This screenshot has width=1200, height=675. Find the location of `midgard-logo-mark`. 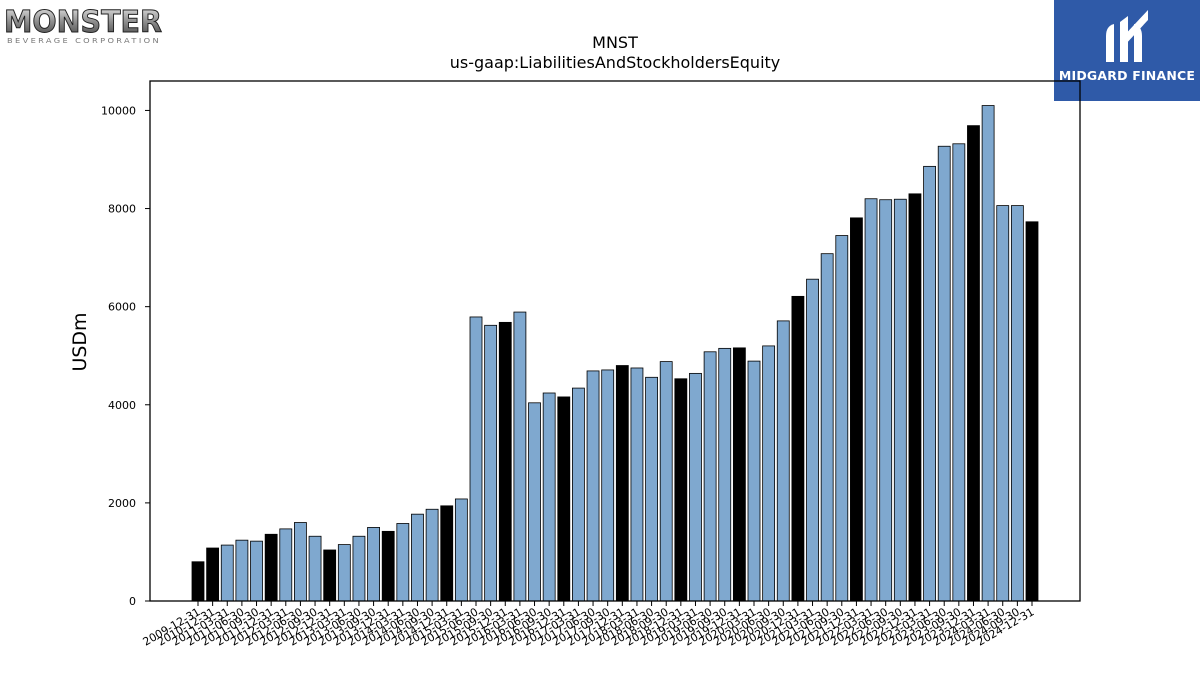

midgard-logo-mark is located at coordinates (1127, 36).